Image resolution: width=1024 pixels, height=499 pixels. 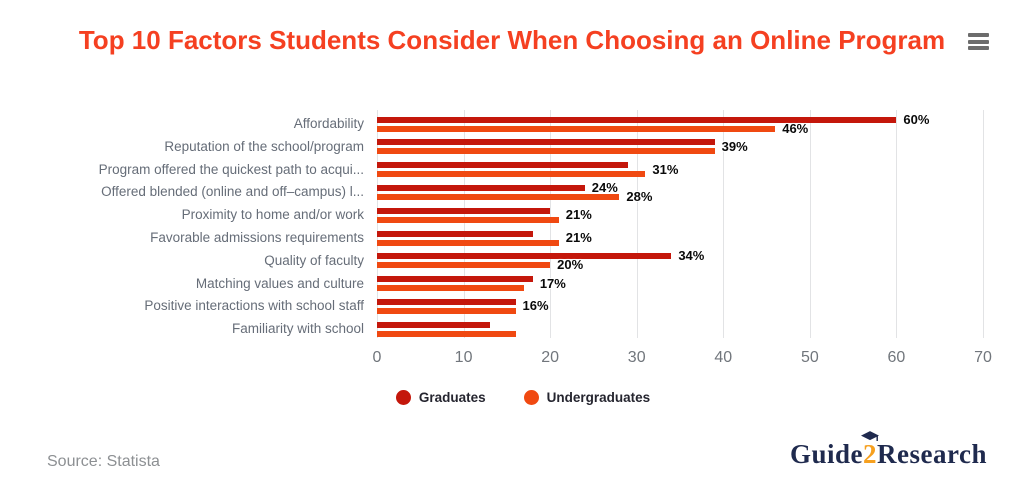 What do you see at coordinates (297, 329) in the screenshot?
I see `category-label: Familiarity with school` at bounding box center [297, 329].